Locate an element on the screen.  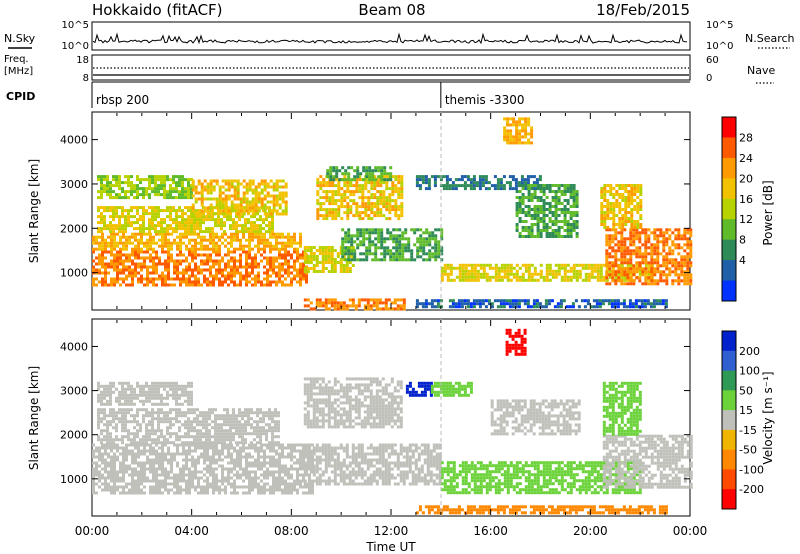
heatmap-cell-r5 is located at coordinates (305, 268).